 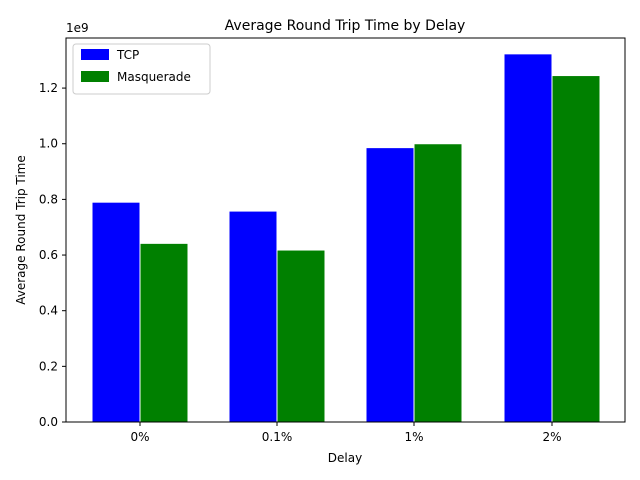 I want to click on legend-label-tcp: TCP, so click(x=127, y=55).